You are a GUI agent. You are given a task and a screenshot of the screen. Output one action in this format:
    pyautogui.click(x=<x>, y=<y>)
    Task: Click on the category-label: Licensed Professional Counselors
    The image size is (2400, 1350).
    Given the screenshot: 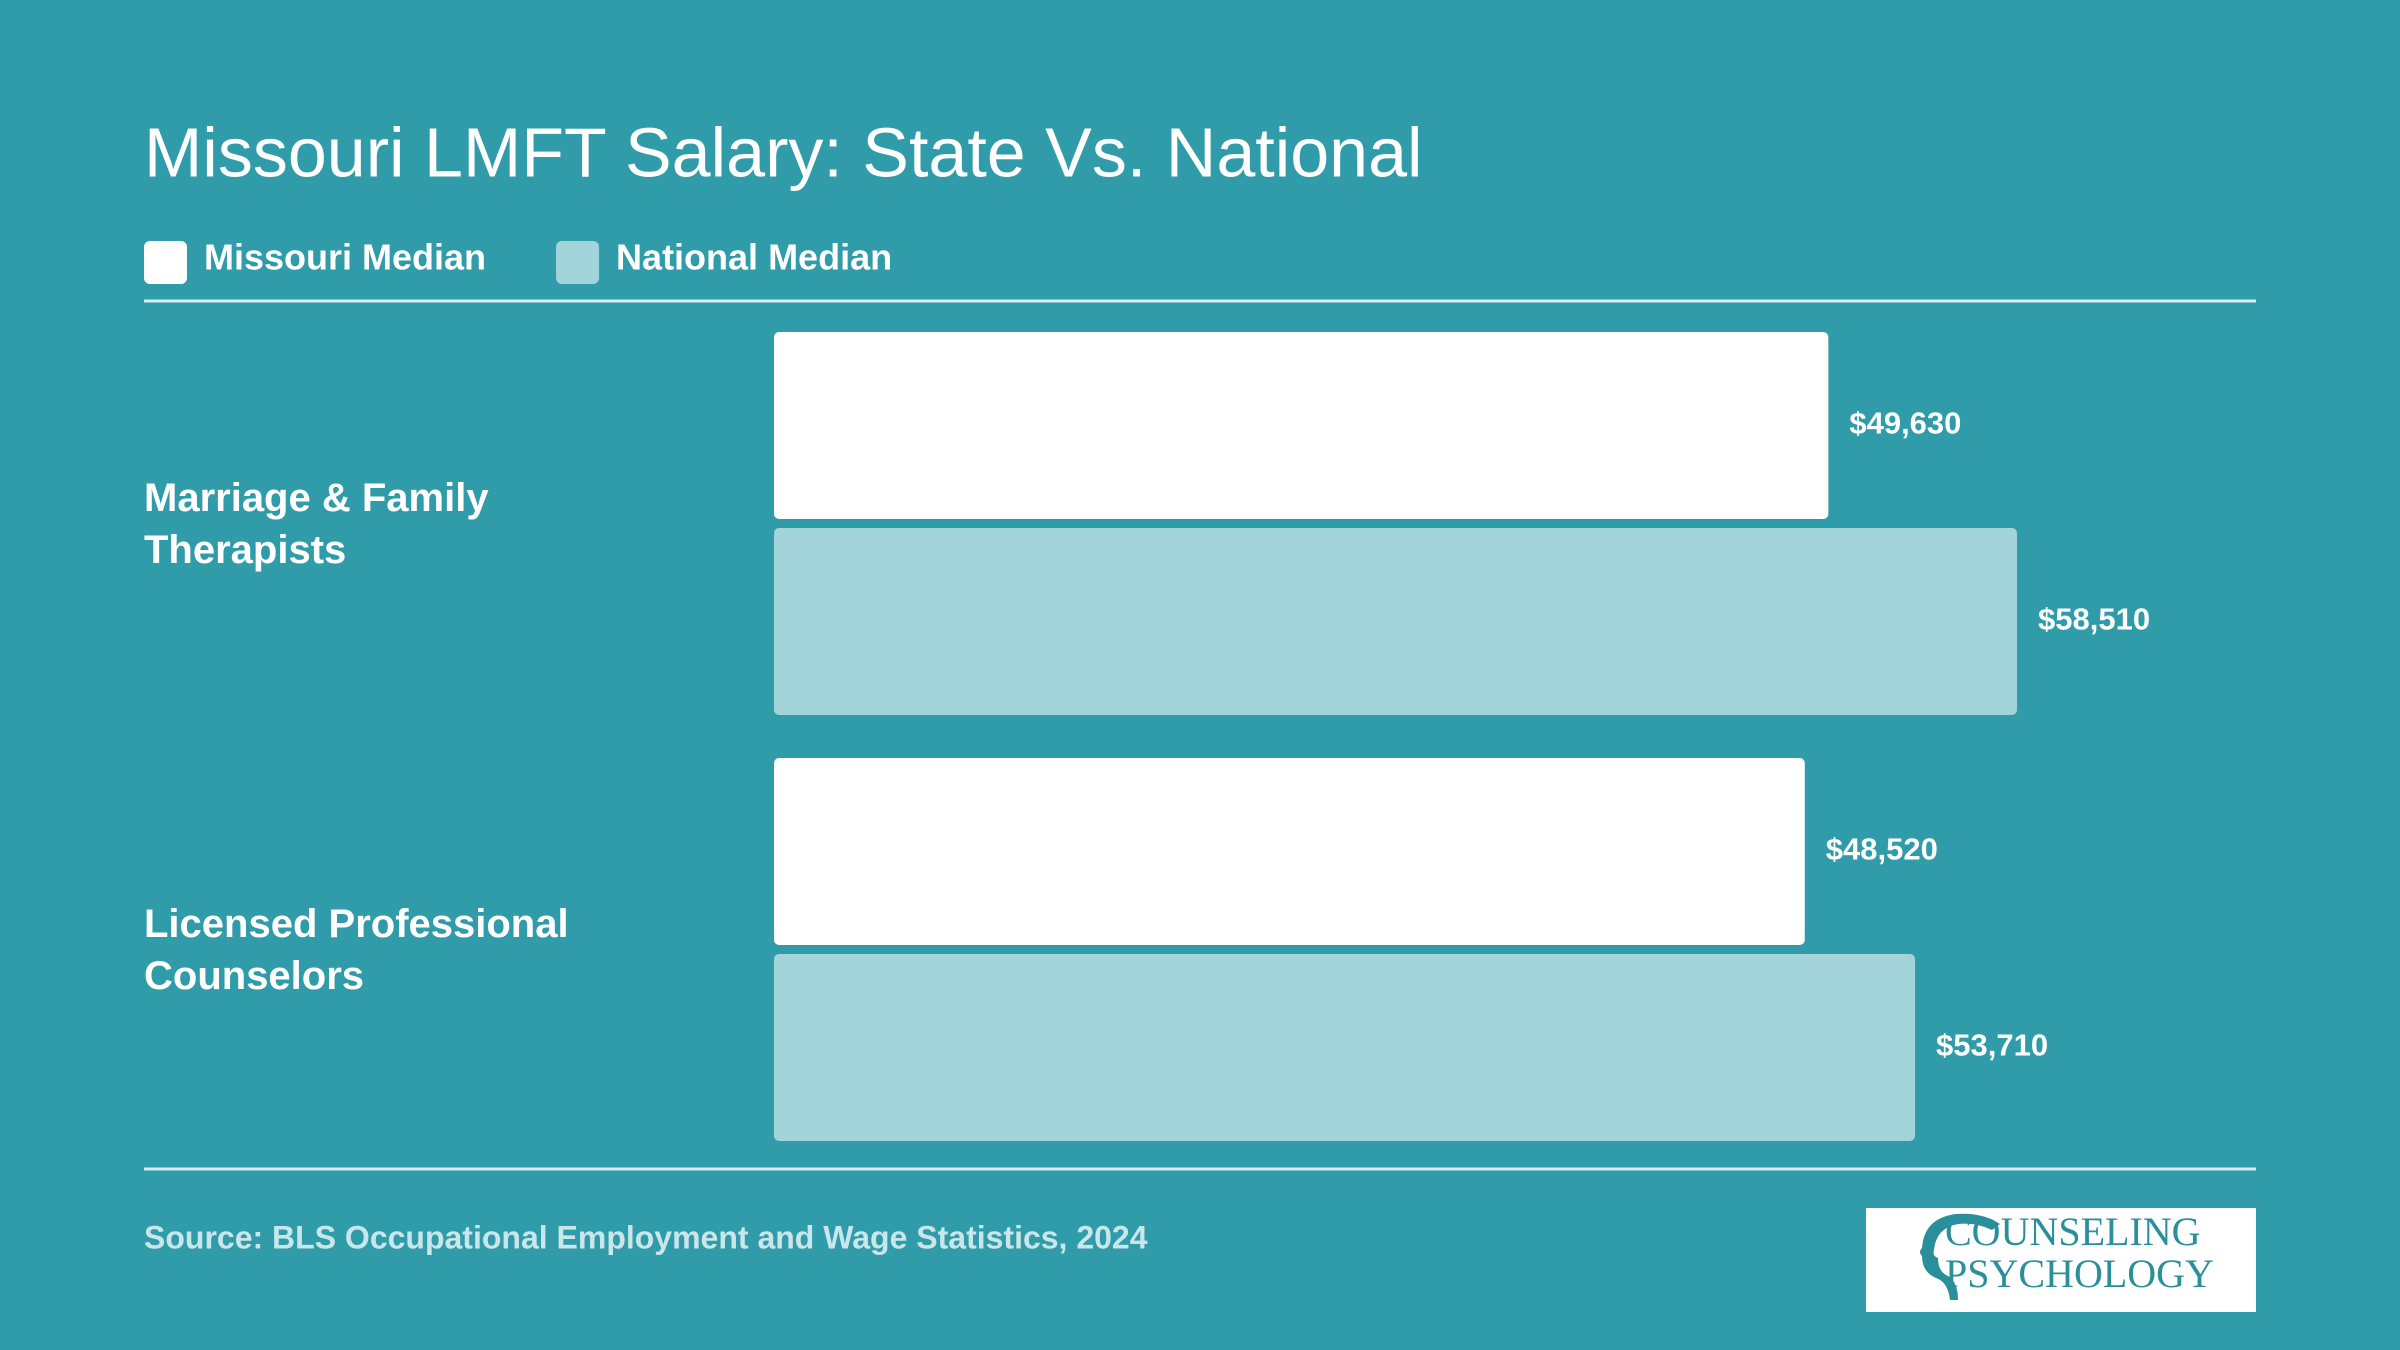 What is the action you would take?
    pyautogui.click(x=356, y=949)
    